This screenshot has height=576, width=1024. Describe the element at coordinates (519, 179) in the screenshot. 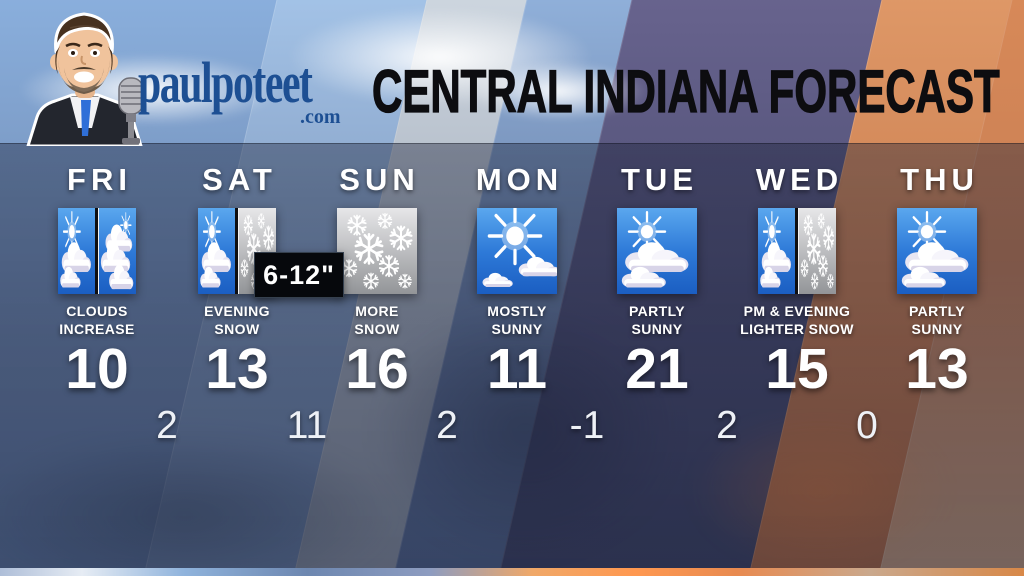

I see `day-label: MON` at that location.